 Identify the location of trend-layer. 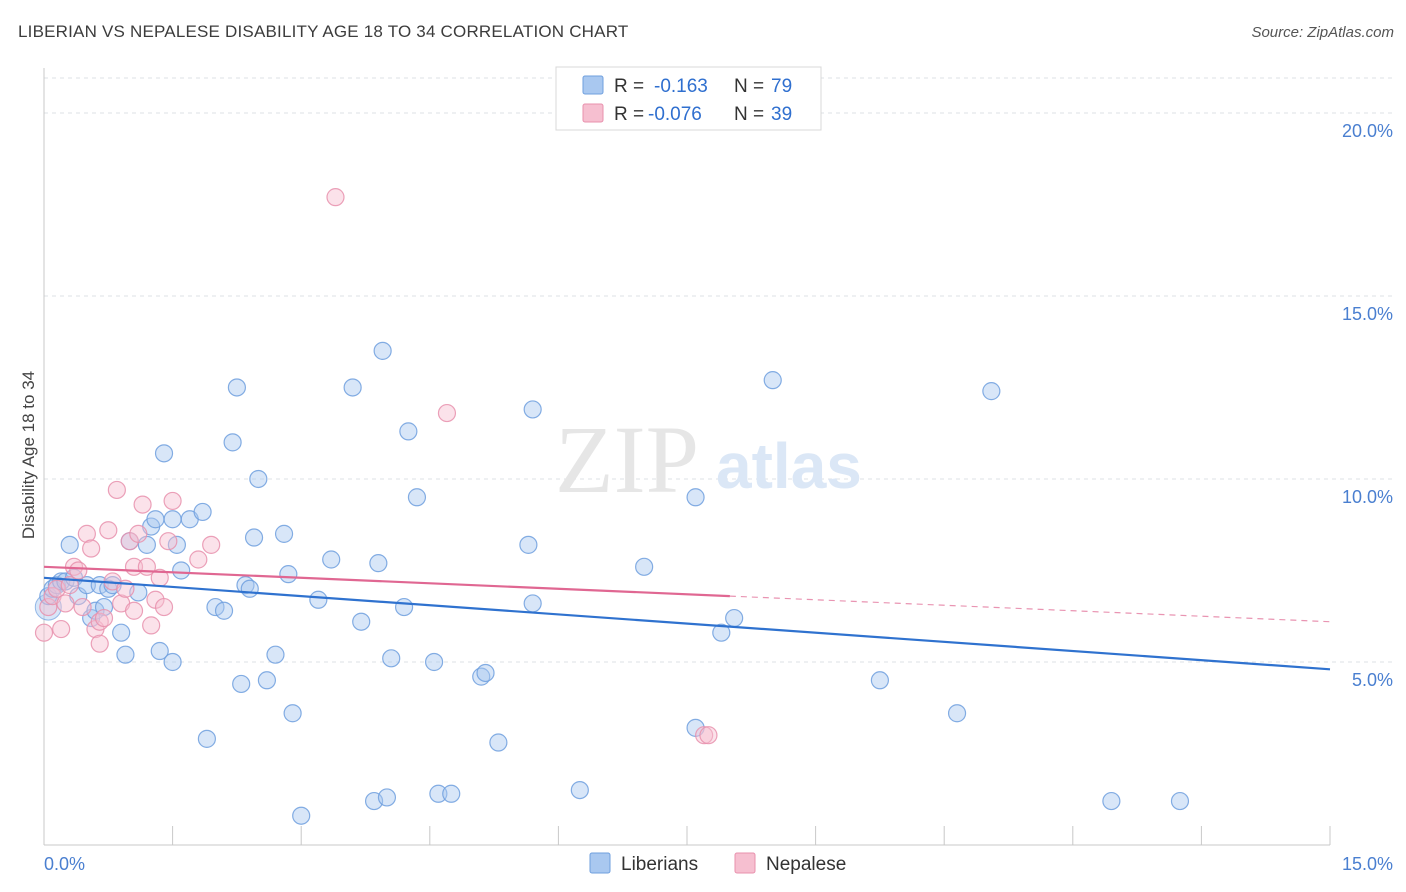
(687, 618).